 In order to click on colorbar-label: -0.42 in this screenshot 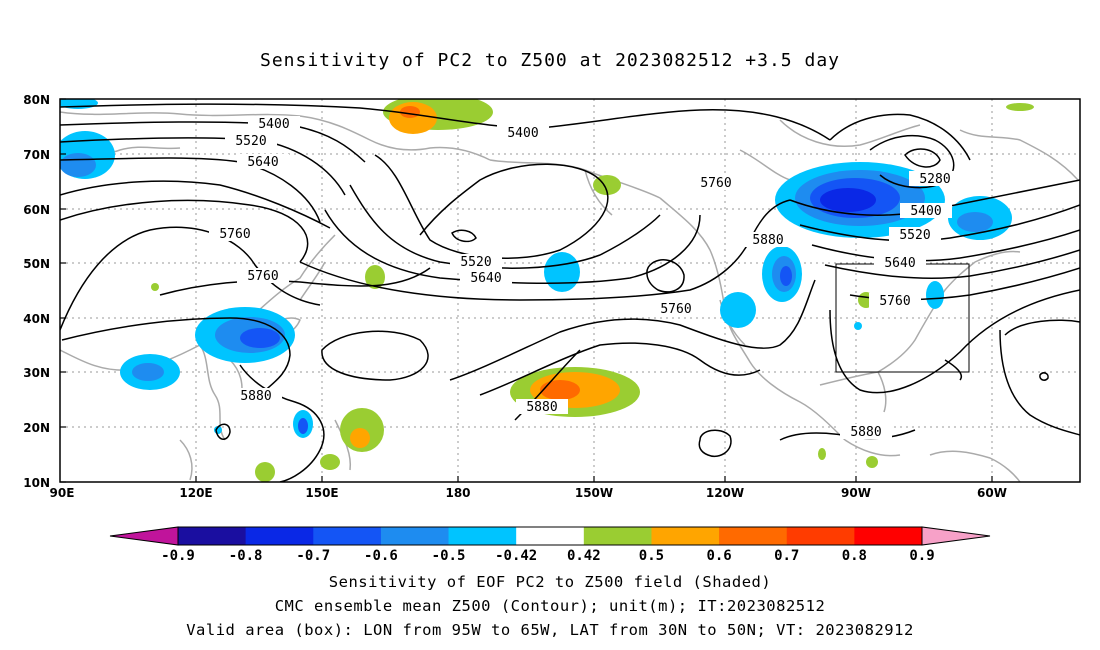, I will do `click(516, 556)`.